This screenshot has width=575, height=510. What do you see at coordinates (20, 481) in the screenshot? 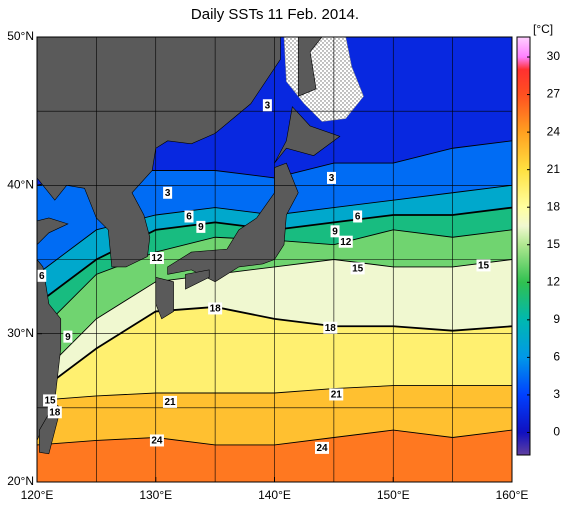
I see `y-tick-label: 20°N` at bounding box center [20, 481].